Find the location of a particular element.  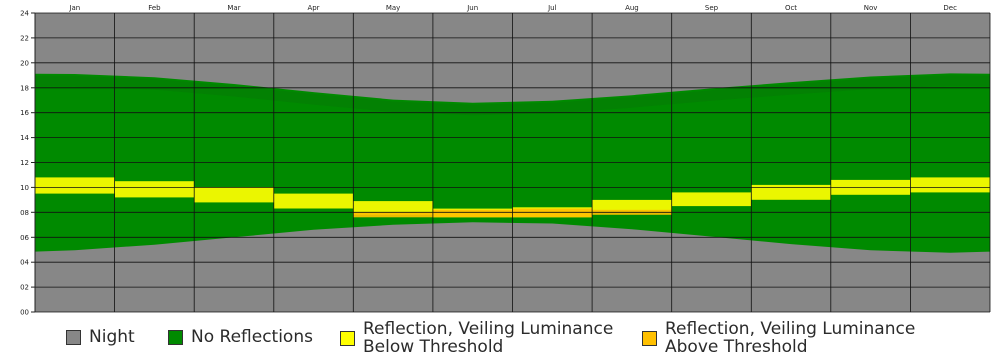

y-tick-label: 06 is located at coordinates (24, 238).